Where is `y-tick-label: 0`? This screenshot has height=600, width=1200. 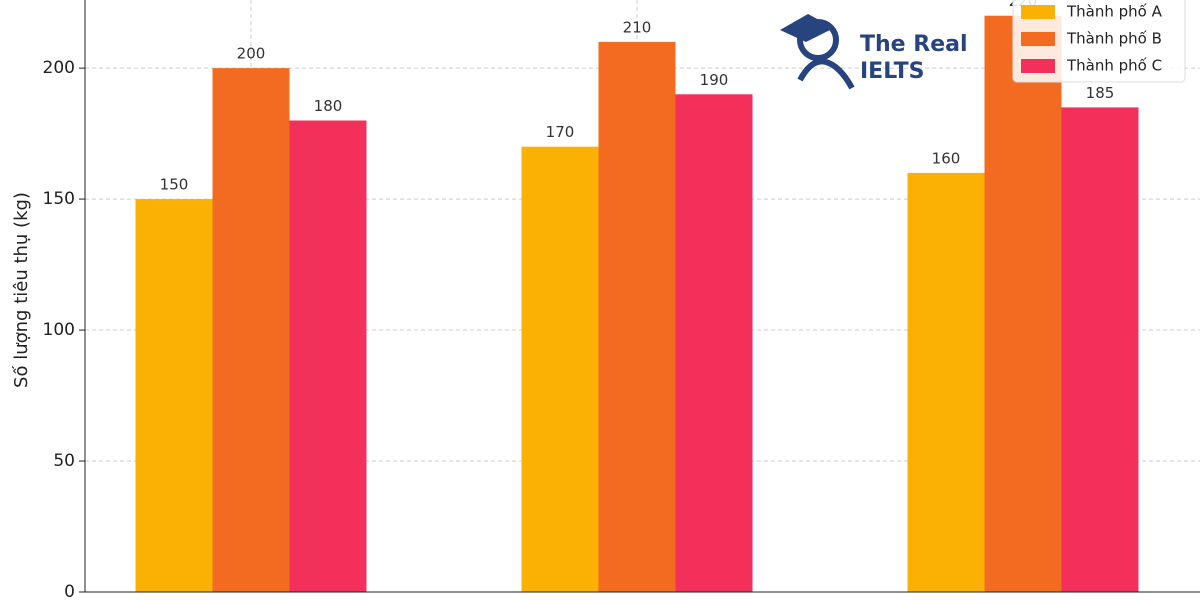 y-tick-label: 0 is located at coordinates (69, 591).